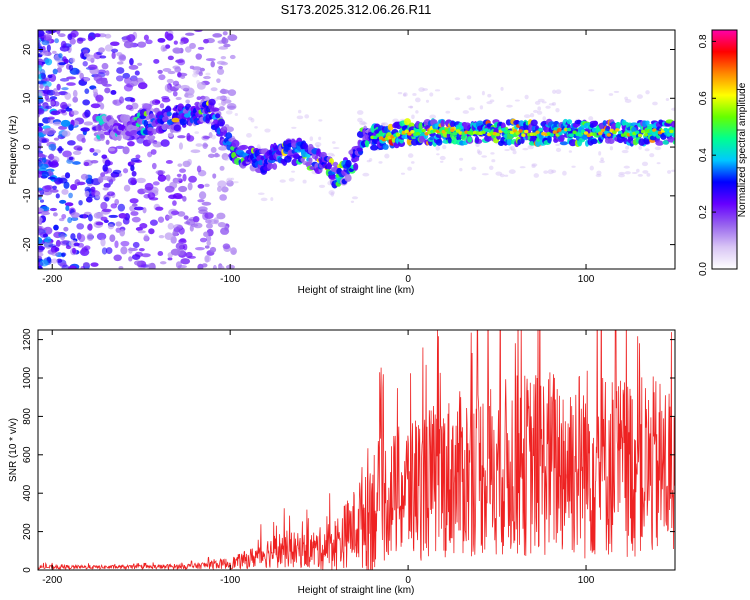 Image resolution: width=750 pixels, height=600 pixels. What do you see at coordinates (27, 339) in the screenshot?
I see `snr-y-tick-label: 1200` at bounding box center [27, 339].